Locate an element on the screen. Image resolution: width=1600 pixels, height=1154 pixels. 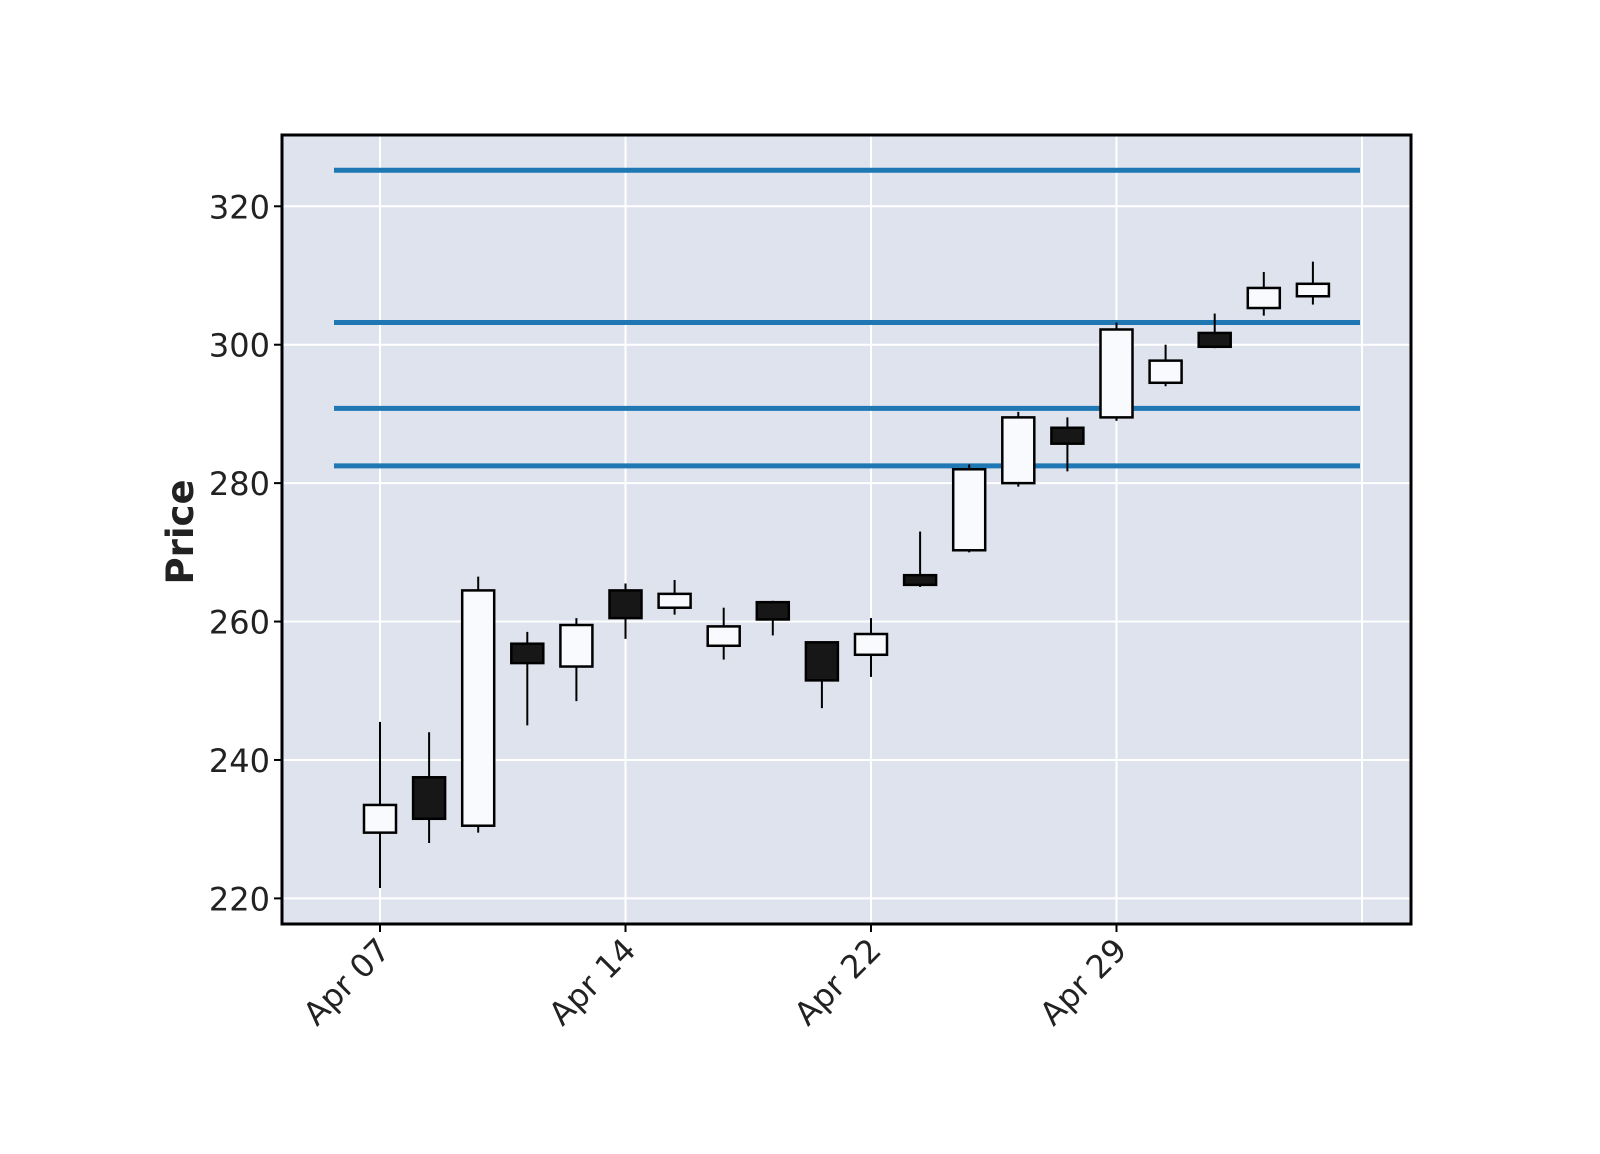
x-tick-label: Apr 22 is located at coordinates (838, 982).